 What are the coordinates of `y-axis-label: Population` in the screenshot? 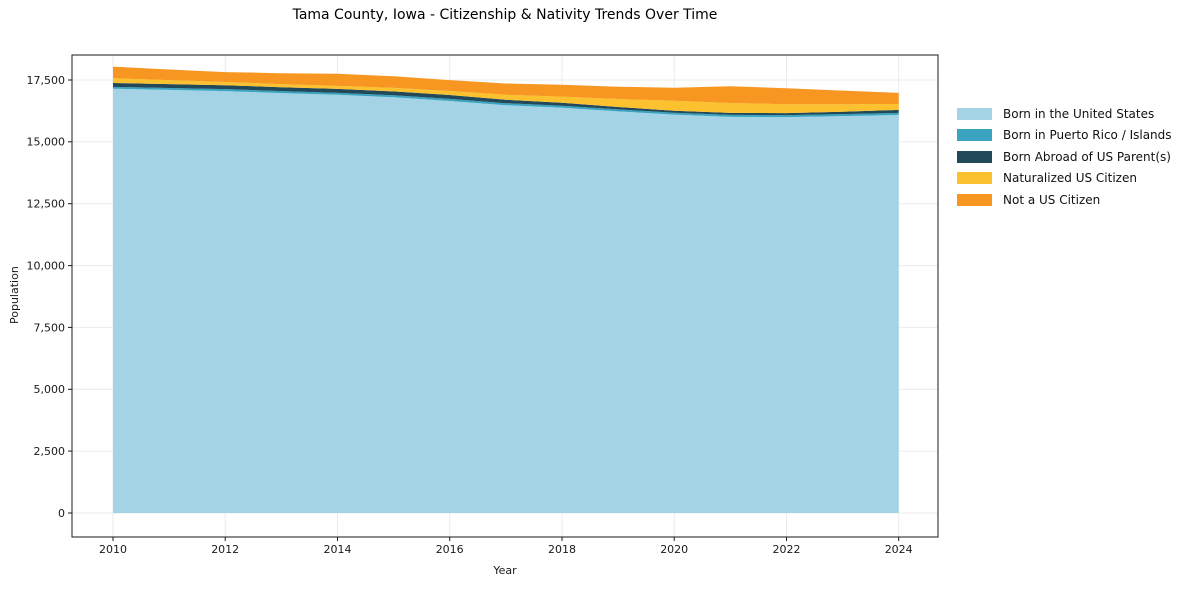 It's located at (14, 295).